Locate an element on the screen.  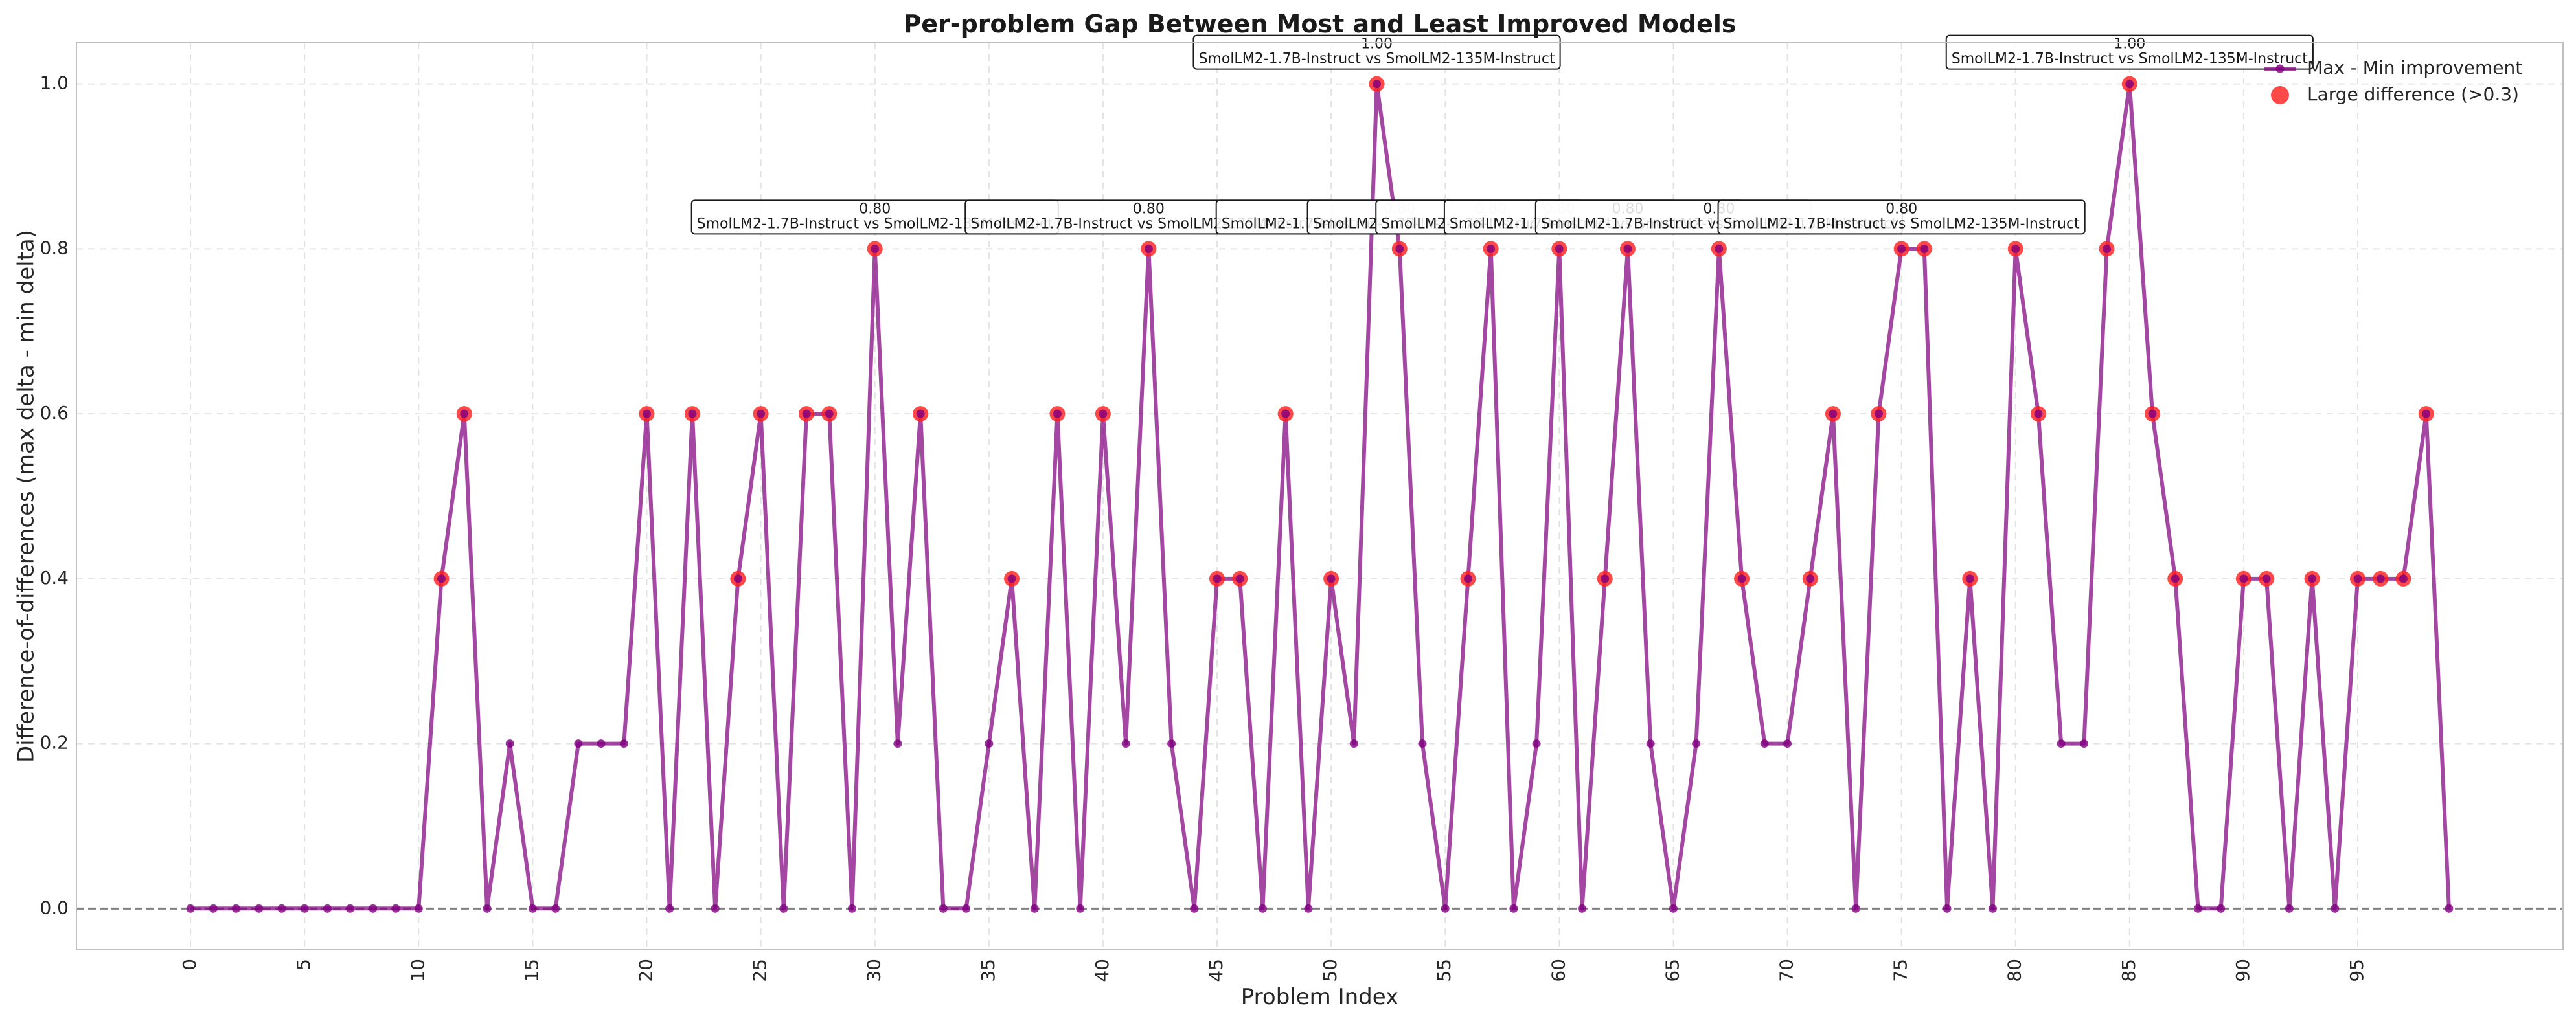
x-tick-label: 50 is located at coordinates (1330, 970).